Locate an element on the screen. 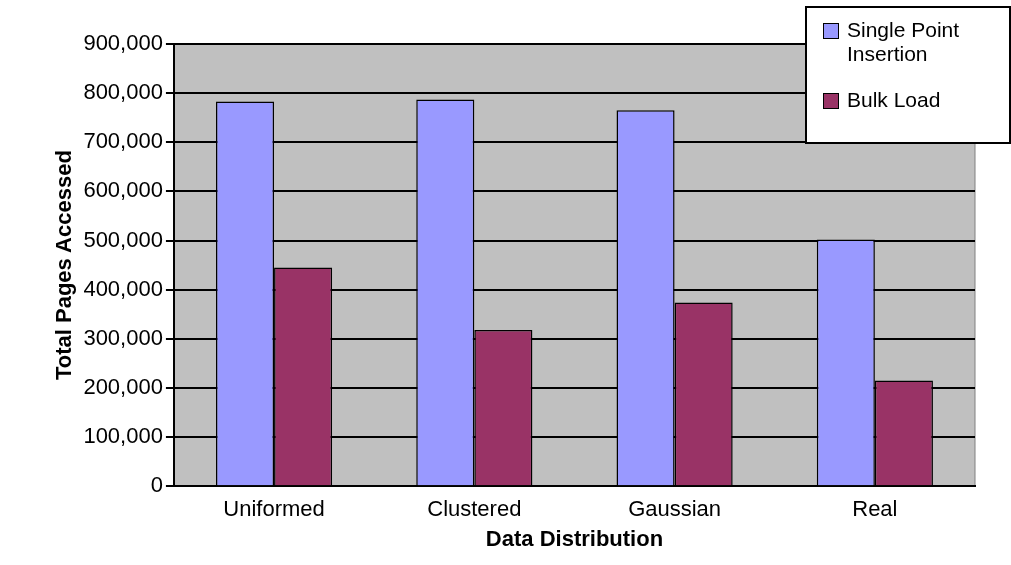 This screenshot has width=1011, height=565. x-tick-label: Real is located at coordinates (875, 509).